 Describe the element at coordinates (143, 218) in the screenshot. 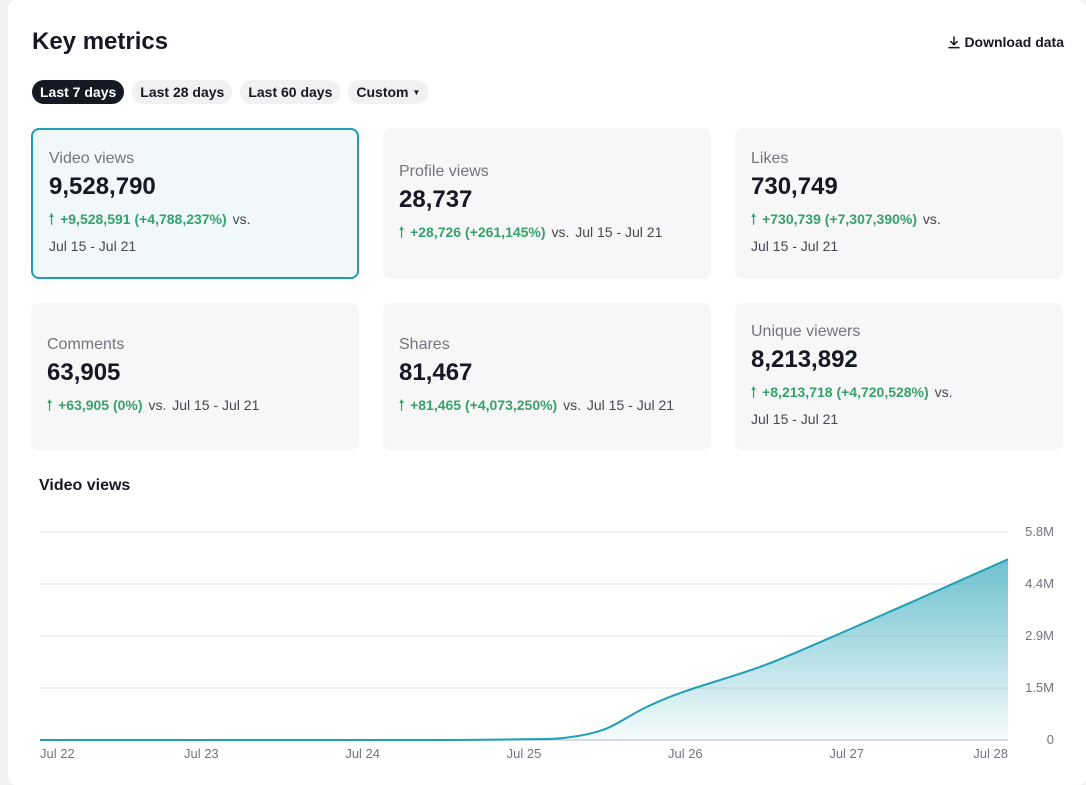

I see `metric-change: +9,528,591 (+4,788,237%)` at that location.